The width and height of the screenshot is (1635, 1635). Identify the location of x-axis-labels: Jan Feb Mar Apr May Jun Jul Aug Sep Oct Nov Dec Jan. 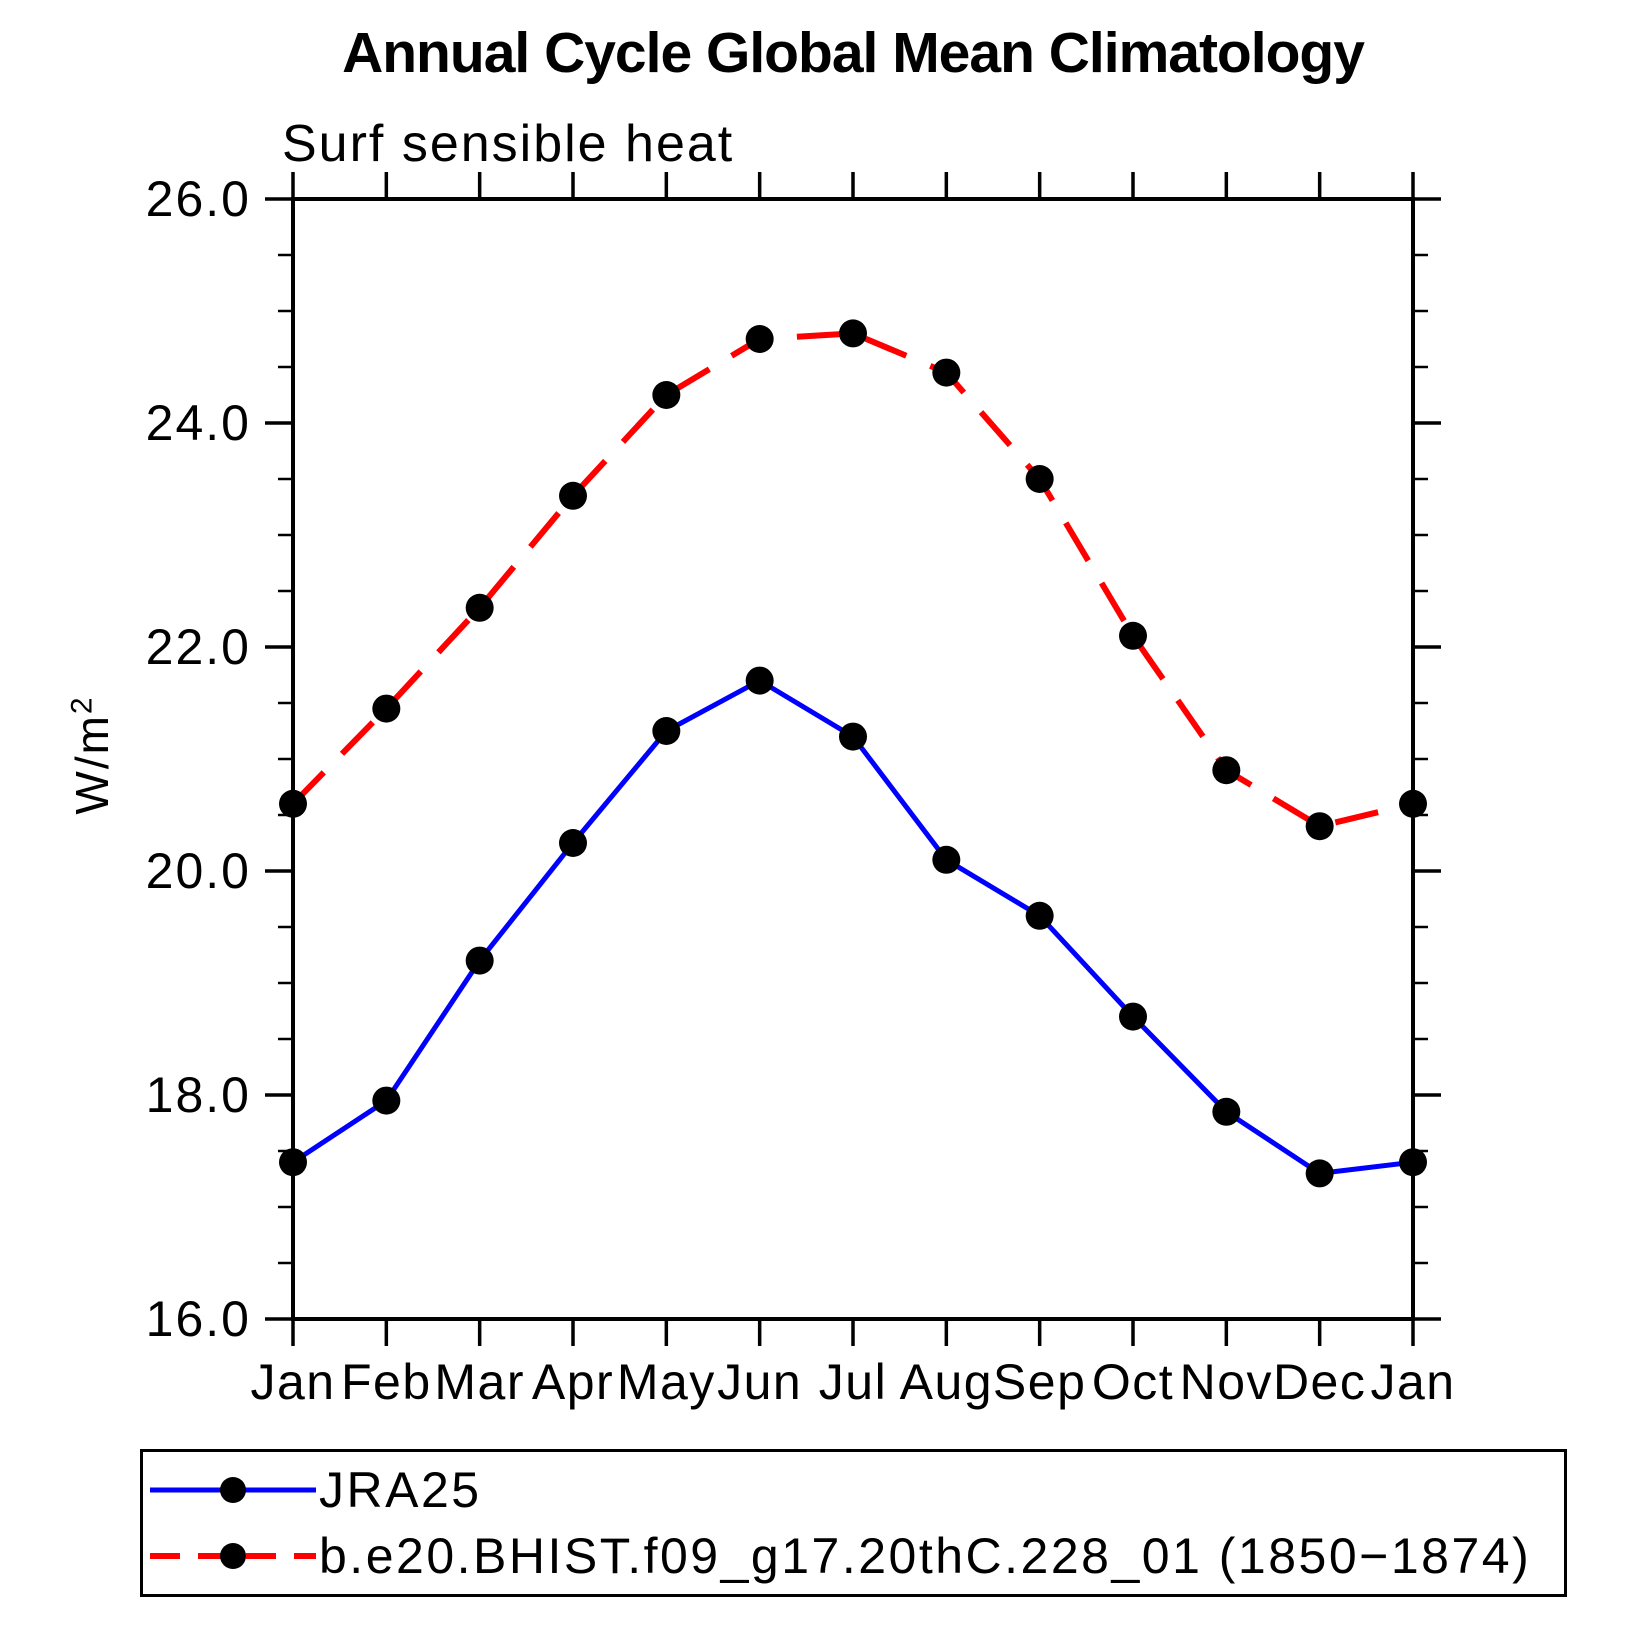
(852, 1382).